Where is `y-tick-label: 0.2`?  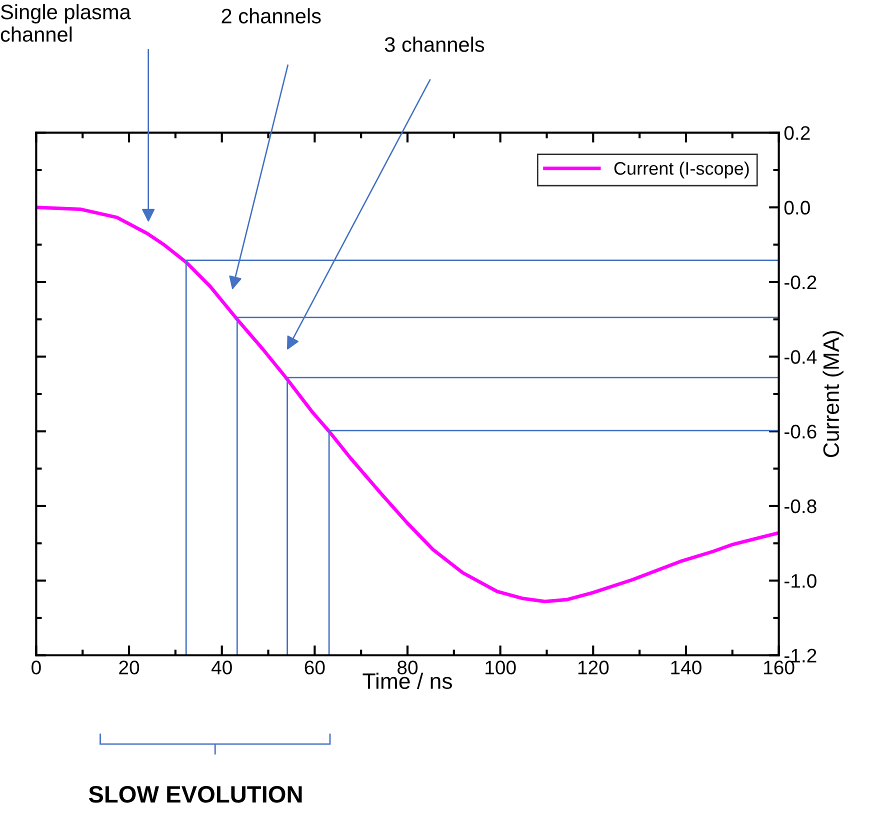 y-tick-label: 0.2 is located at coordinates (797, 133).